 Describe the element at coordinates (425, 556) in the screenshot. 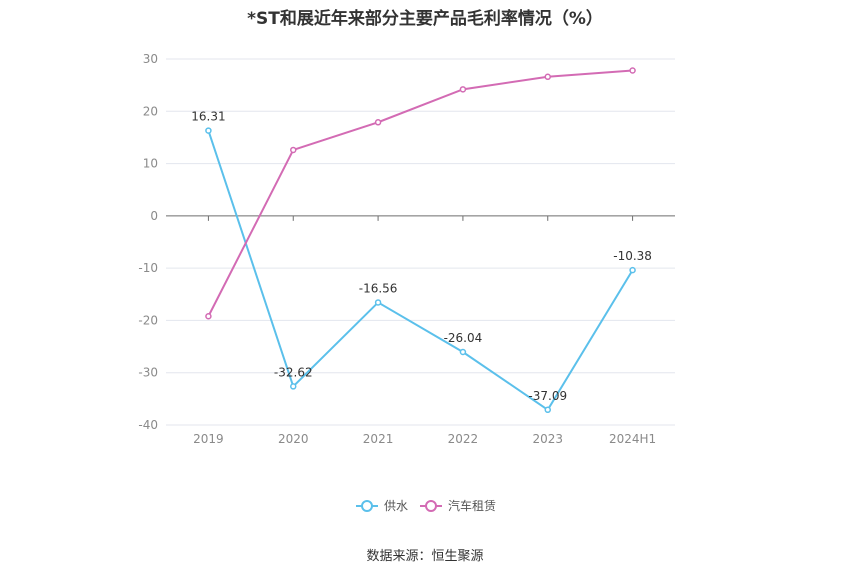

I see `source-note: 数据来源：恒生聚源` at that location.